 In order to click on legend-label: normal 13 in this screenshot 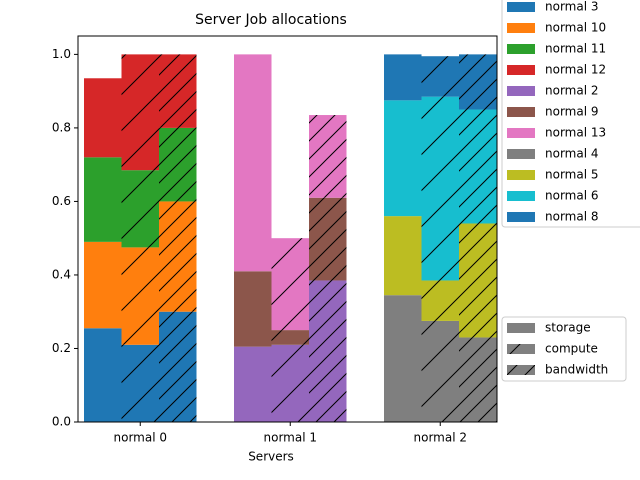, I will do `click(575, 133)`.